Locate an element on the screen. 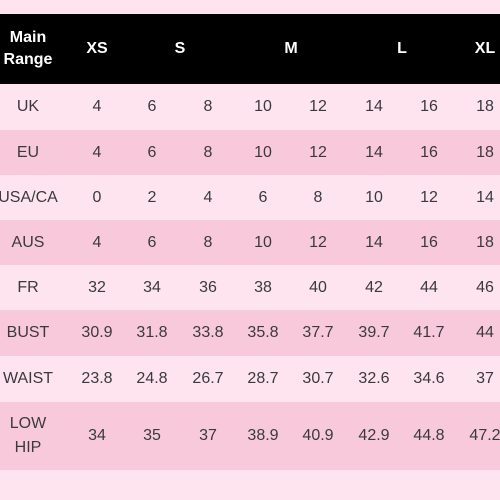 This screenshot has width=500, height=500. row-label-line: UK is located at coordinates (28, 106).